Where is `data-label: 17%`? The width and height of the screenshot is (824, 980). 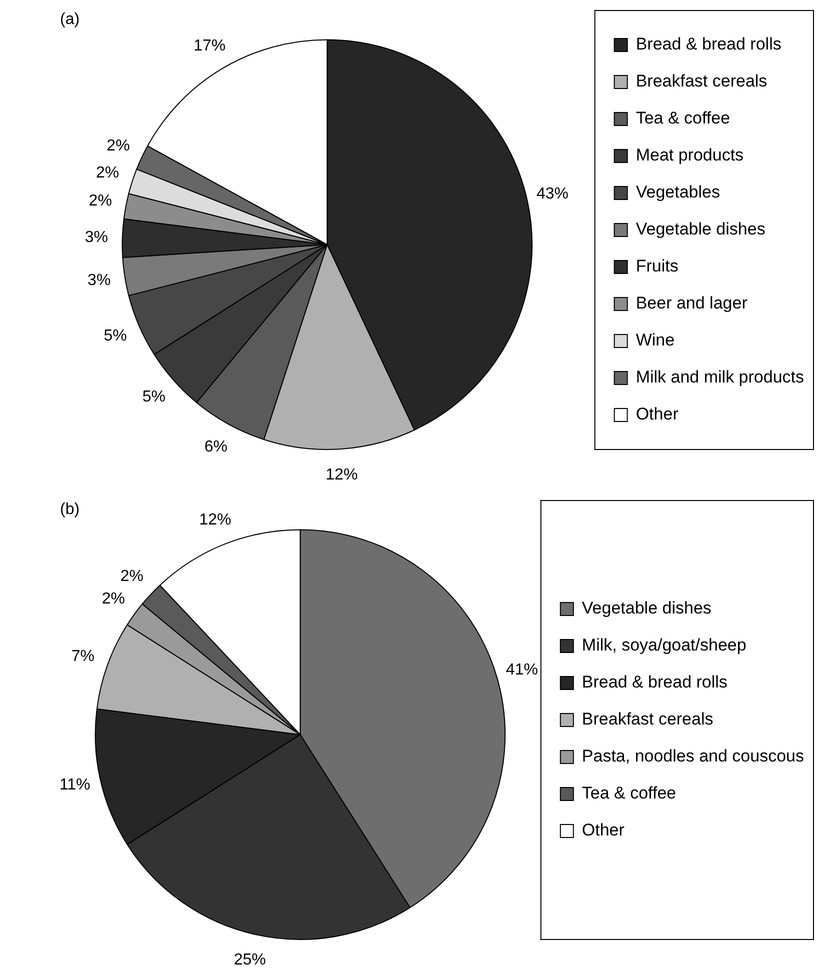
data-label: 17% is located at coordinates (210, 45).